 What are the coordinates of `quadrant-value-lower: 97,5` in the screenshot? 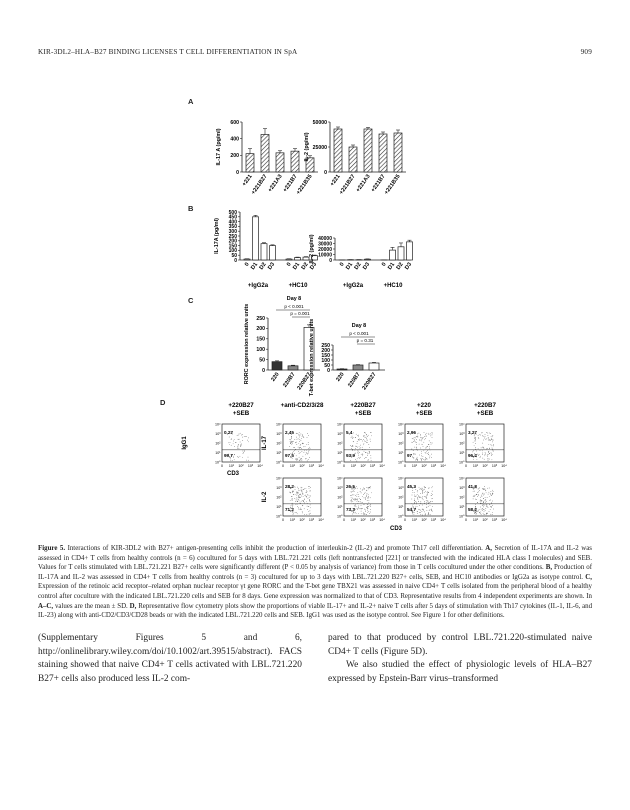 It's located at (289, 455).